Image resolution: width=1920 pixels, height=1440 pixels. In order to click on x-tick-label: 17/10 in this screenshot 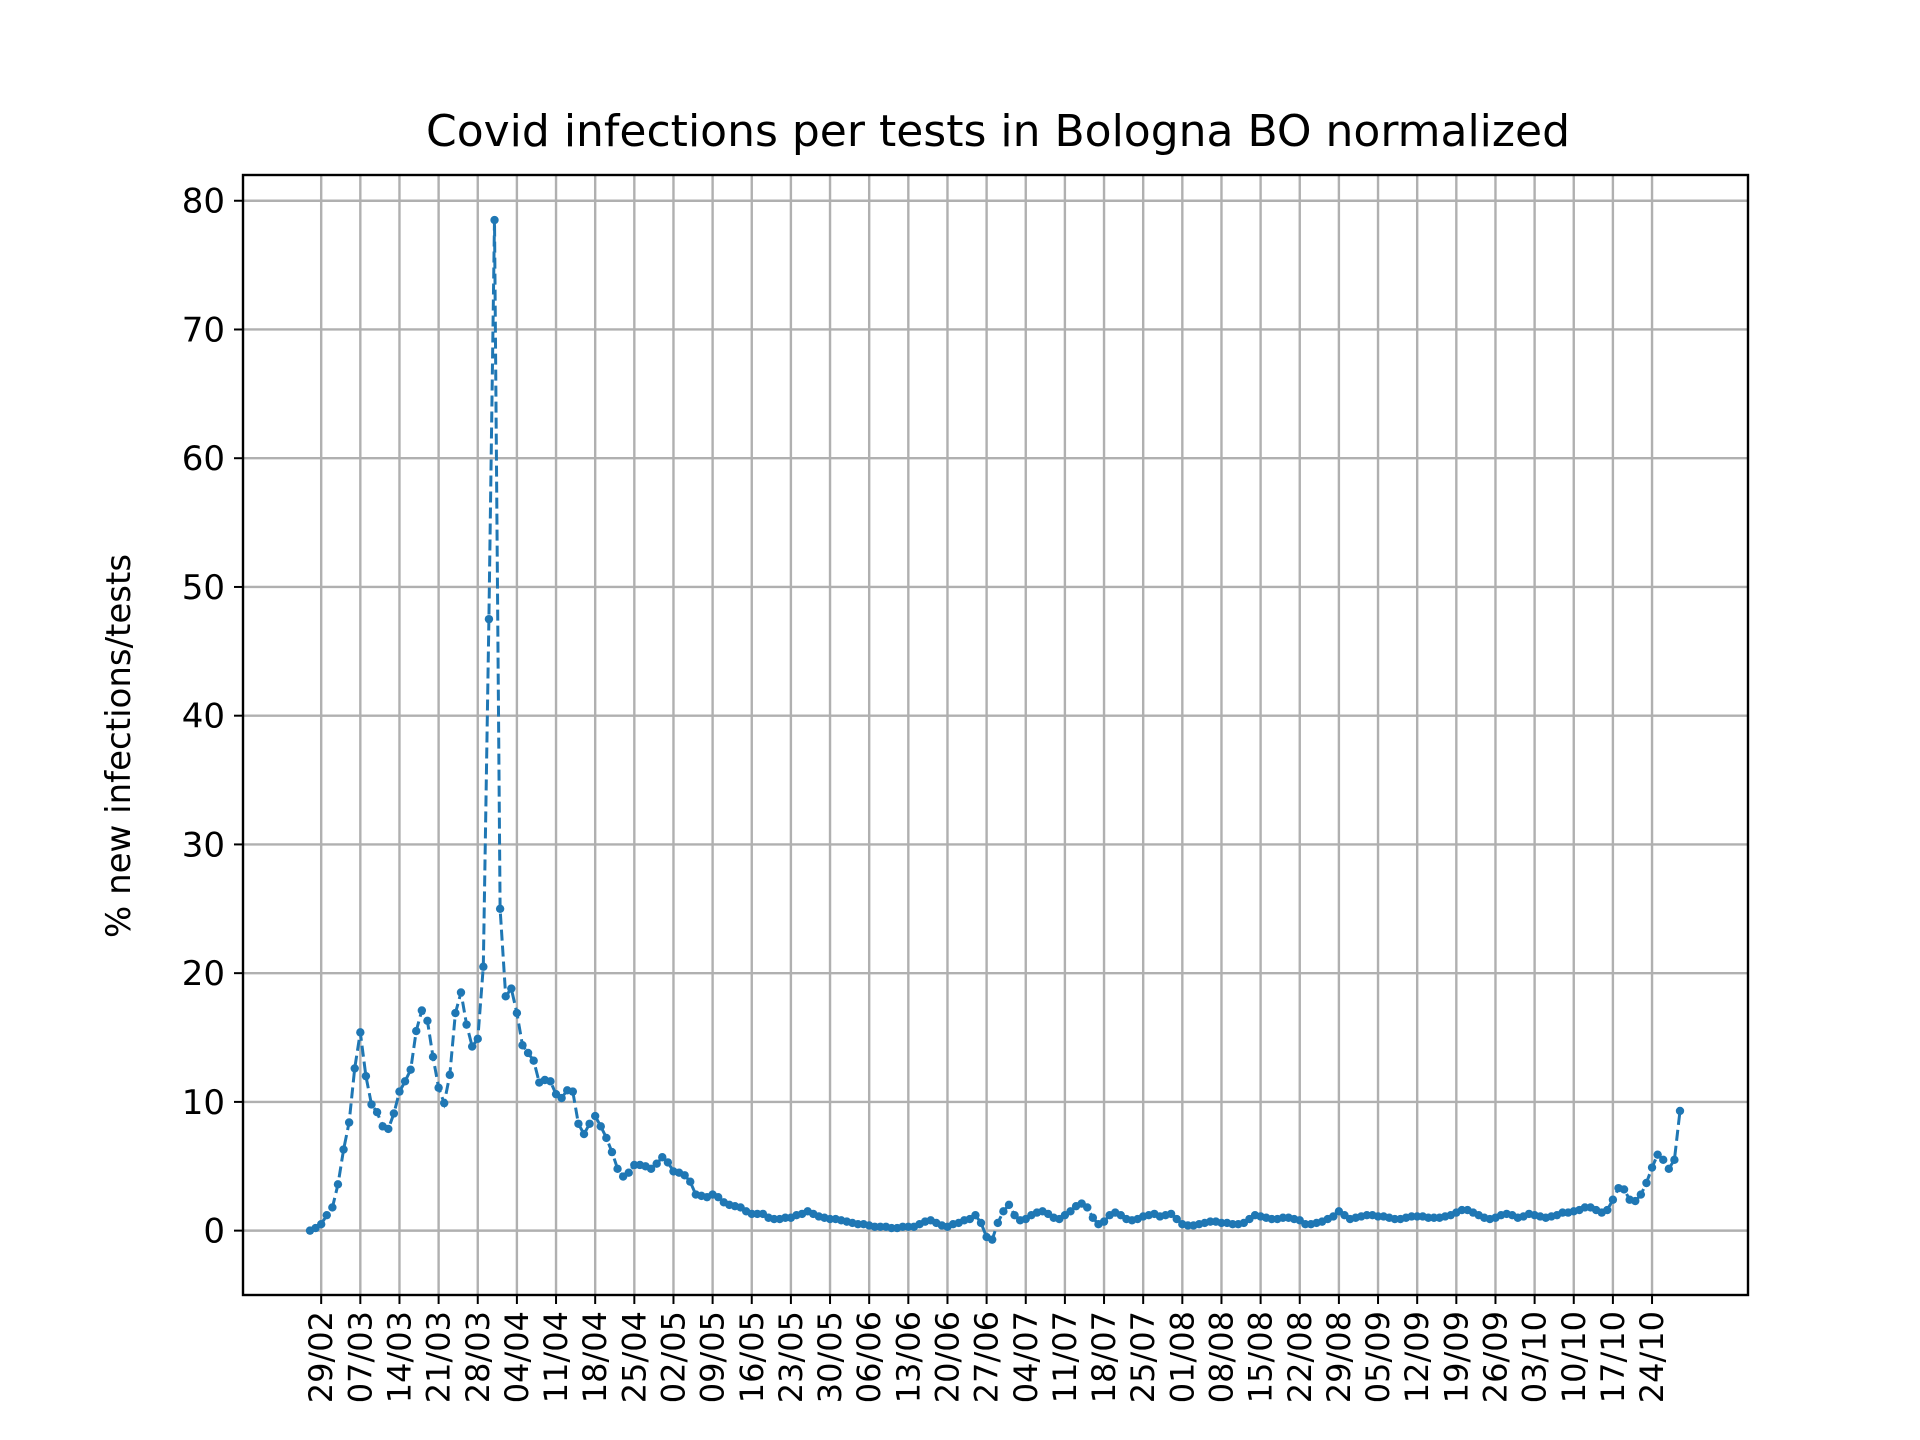, I will do `click(1613, 1357)`.